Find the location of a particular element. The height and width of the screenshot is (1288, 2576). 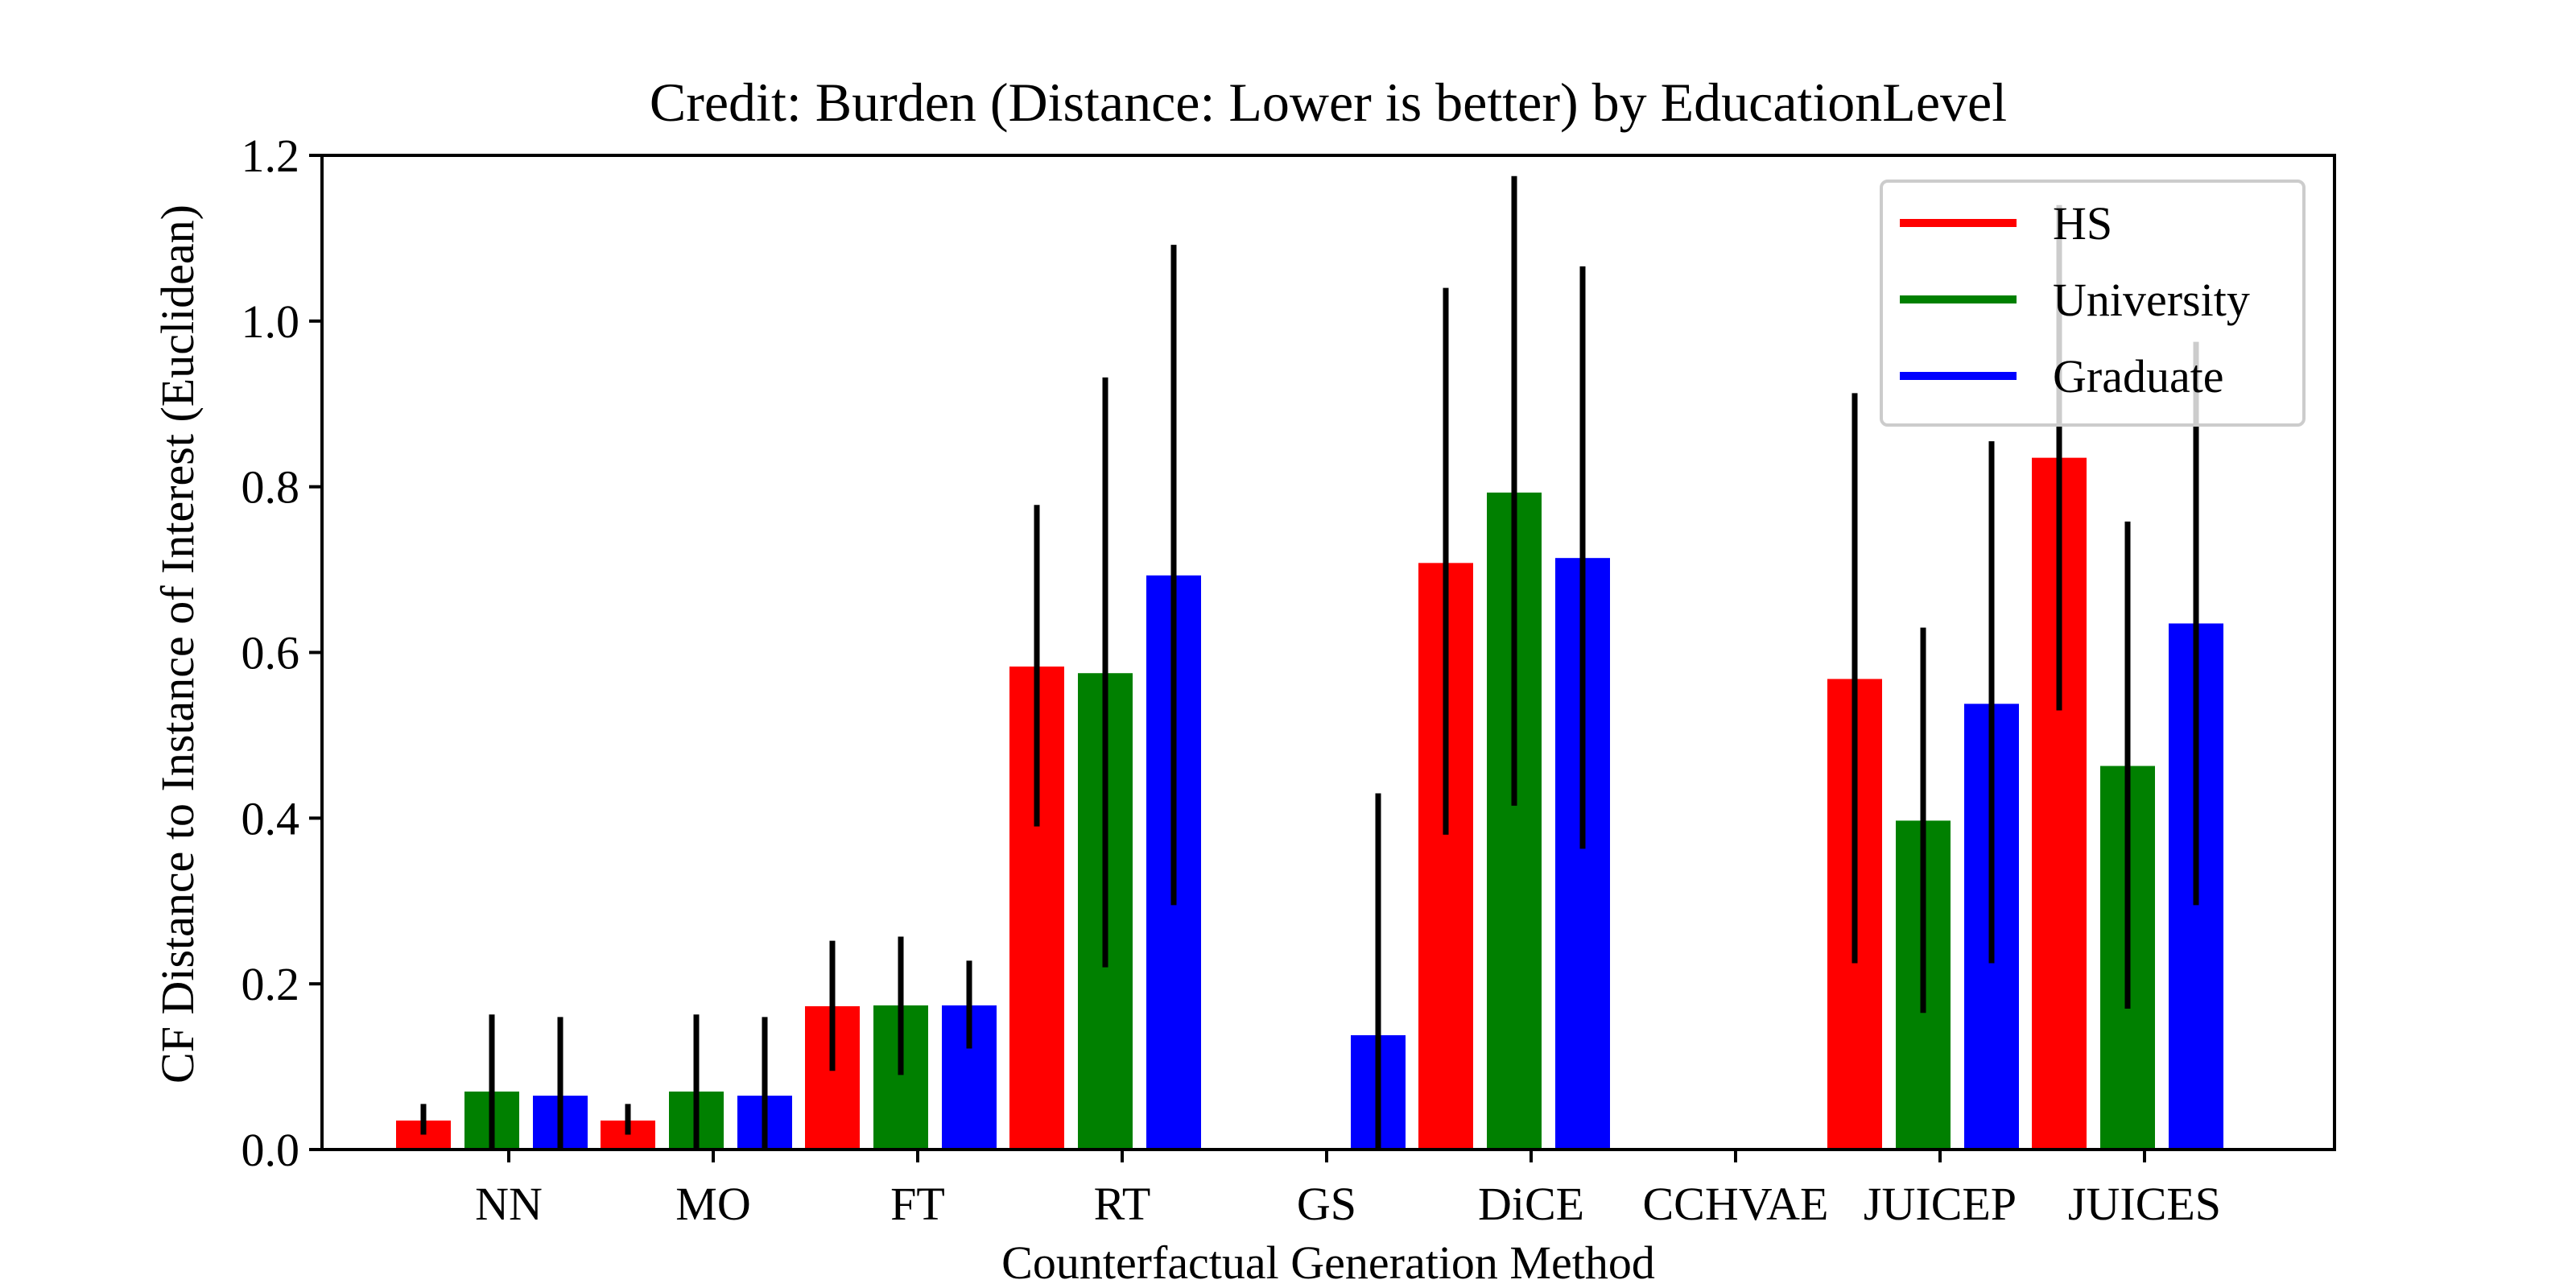

x-axis-label: Counterfactual Generation Method is located at coordinates (1328, 1262).